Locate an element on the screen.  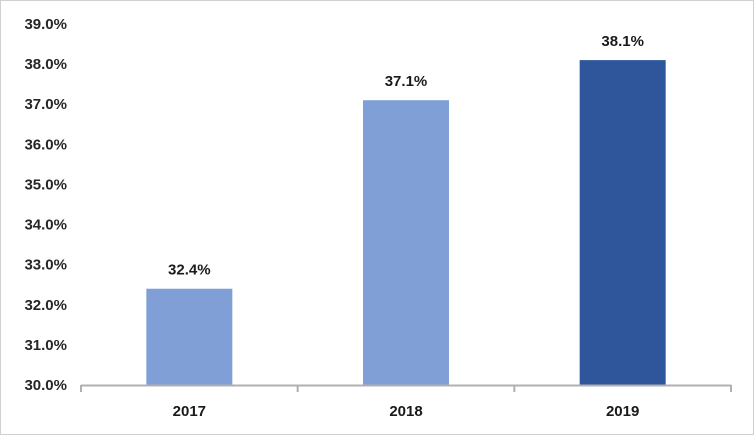
y-tick-label: 39.0% is located at coordinates (45, 24).